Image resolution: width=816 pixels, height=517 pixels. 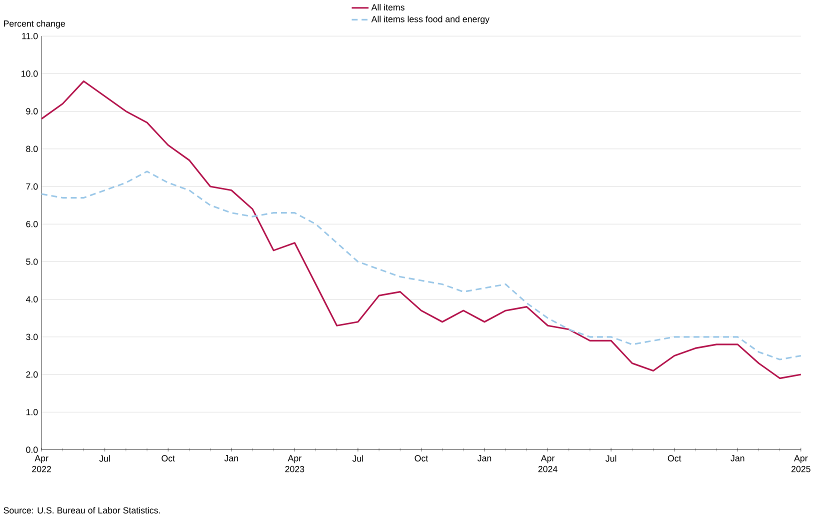 I want to click on y-tick-label: 10.0, so click(x=30, y=73).